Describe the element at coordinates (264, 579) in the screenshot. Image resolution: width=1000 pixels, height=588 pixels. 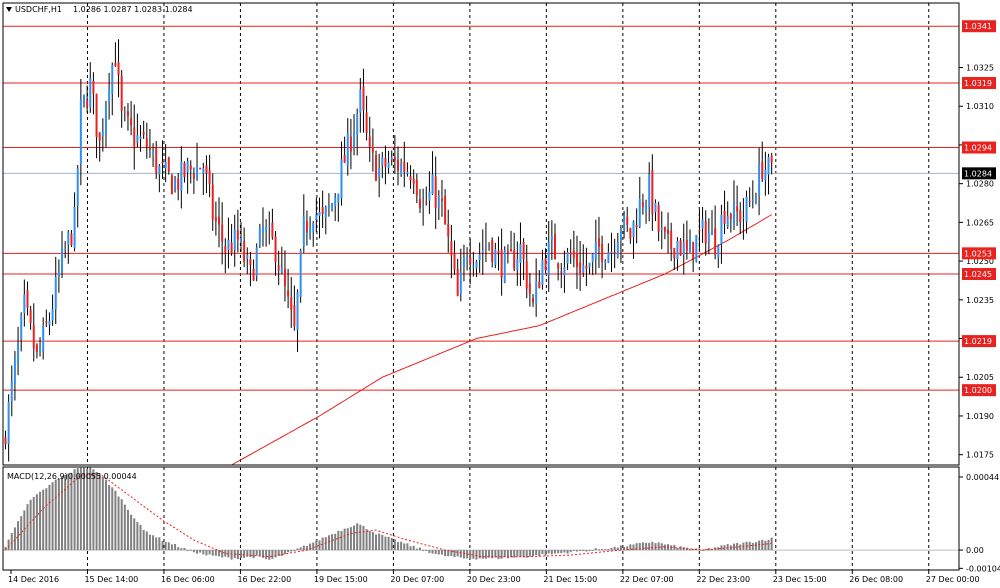
I see `x-tick-label: 16 Dec 22:00` at that location.